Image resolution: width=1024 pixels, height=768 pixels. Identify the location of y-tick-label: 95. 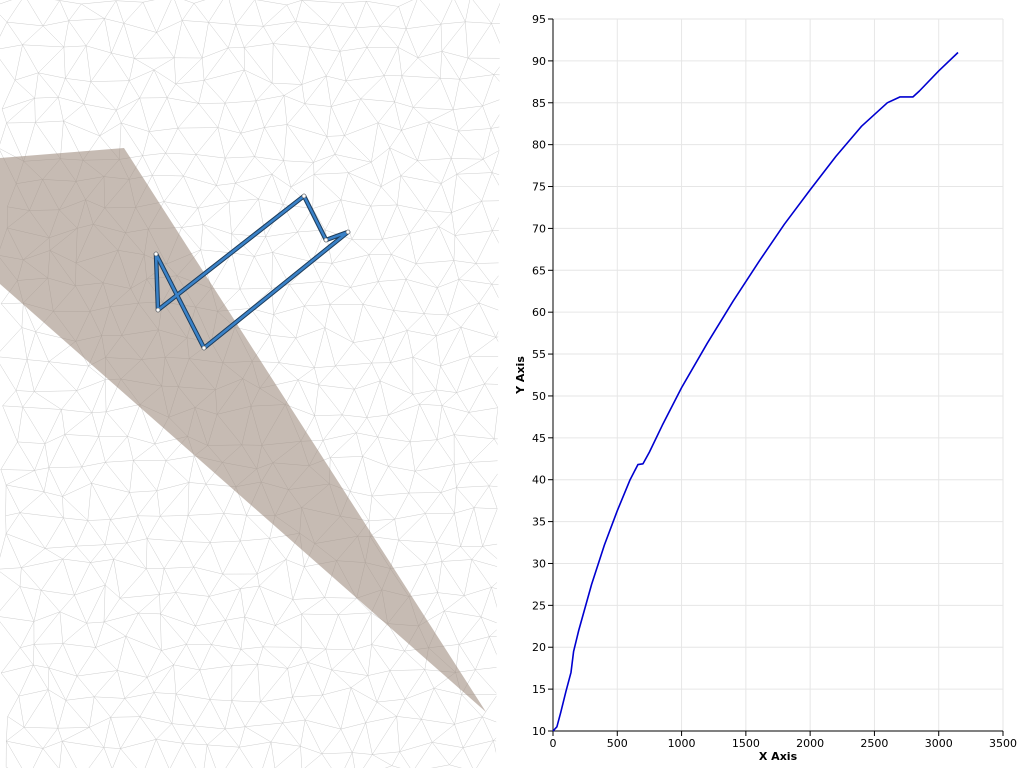
(539, 19).